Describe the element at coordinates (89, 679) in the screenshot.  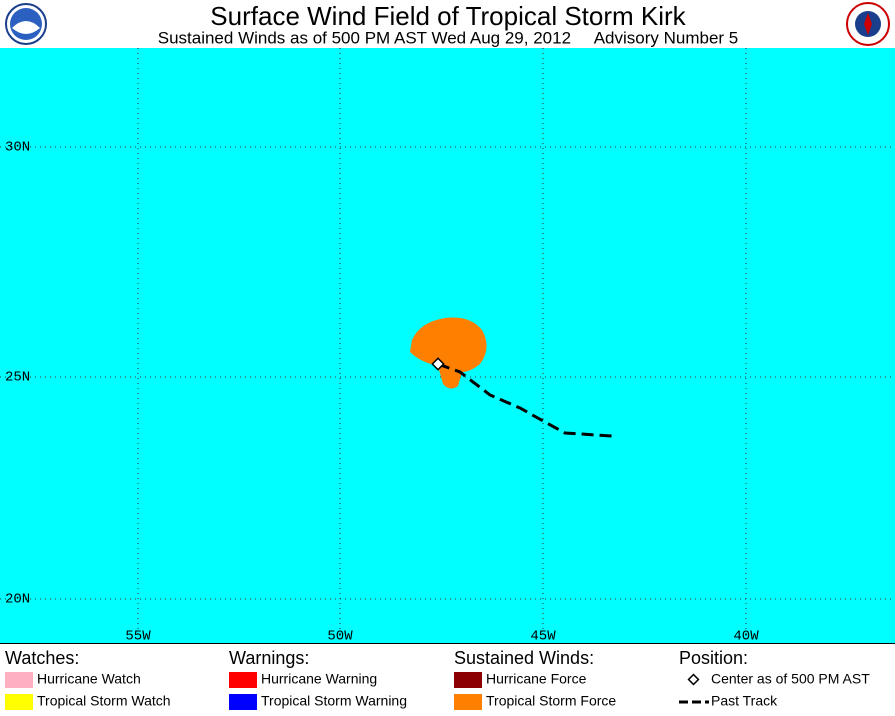
I see `legend-label: Hurricane Watch` at that location.